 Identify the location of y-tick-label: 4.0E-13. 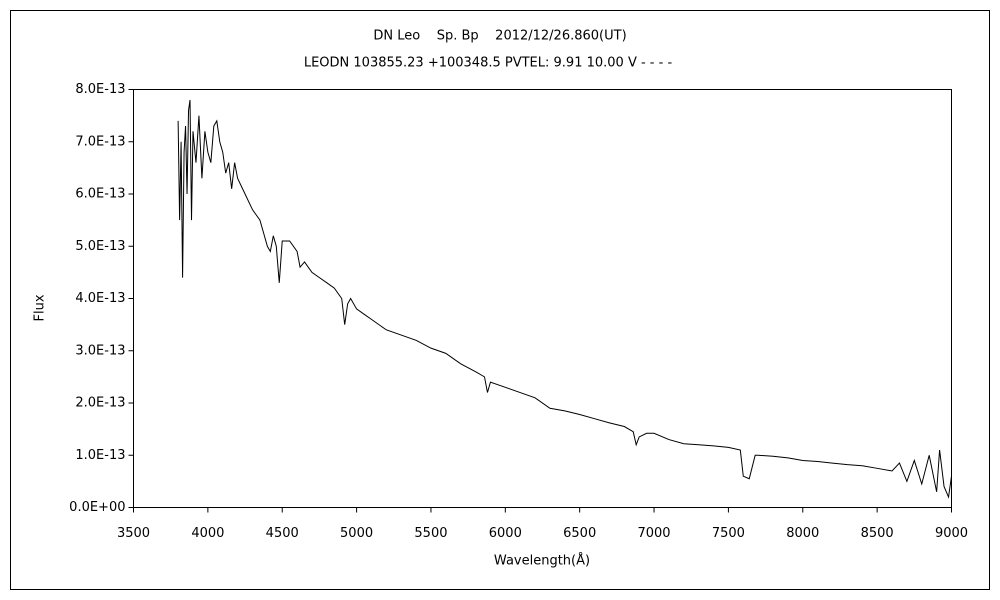
(100, 298).